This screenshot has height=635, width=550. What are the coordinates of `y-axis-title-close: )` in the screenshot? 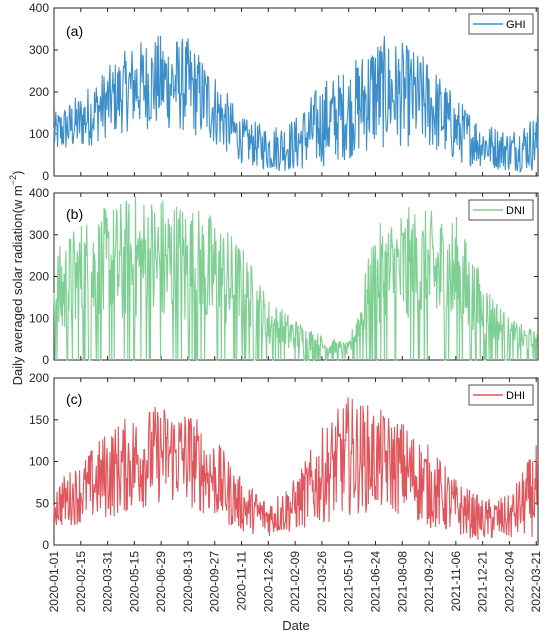 It's located at (17, 173).